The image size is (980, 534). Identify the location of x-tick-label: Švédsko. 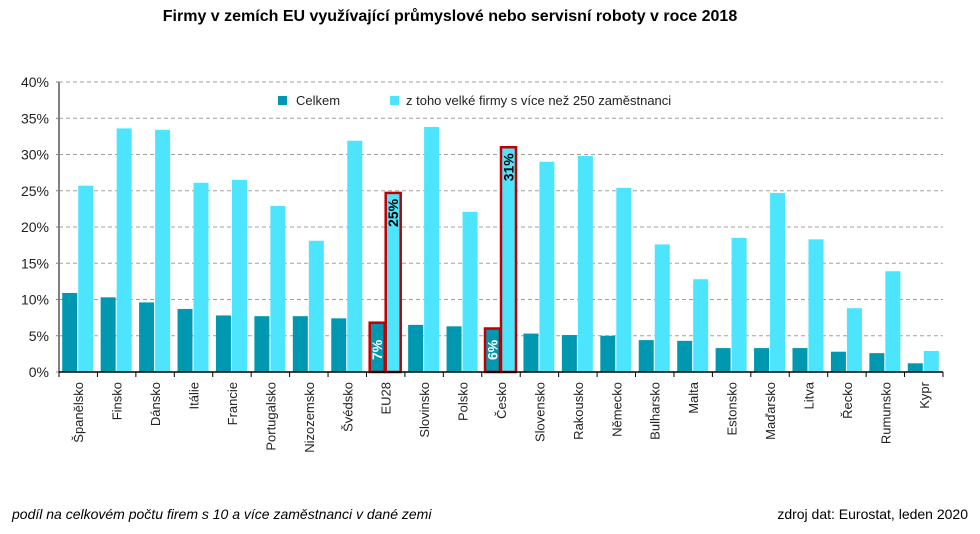
(347, 407).